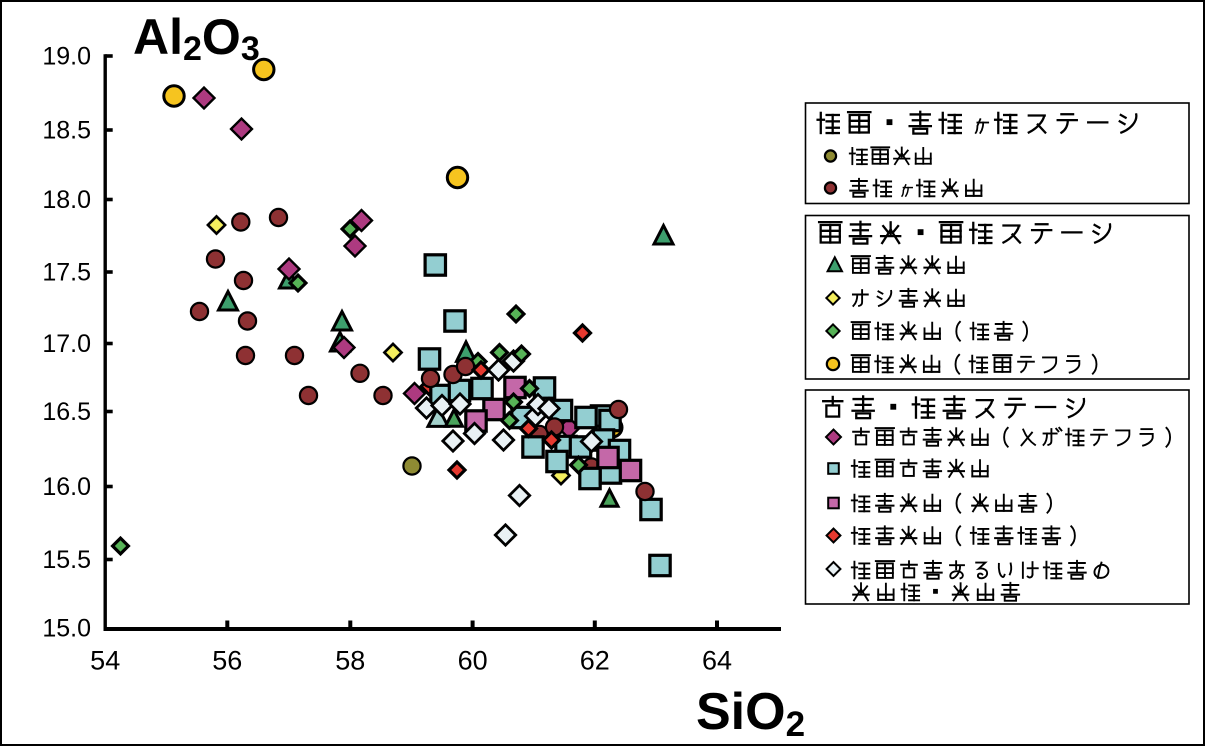 The width and height of the screenshot is (1205, 746). I want to click on svg-text: 15.5, so click(66, 560).